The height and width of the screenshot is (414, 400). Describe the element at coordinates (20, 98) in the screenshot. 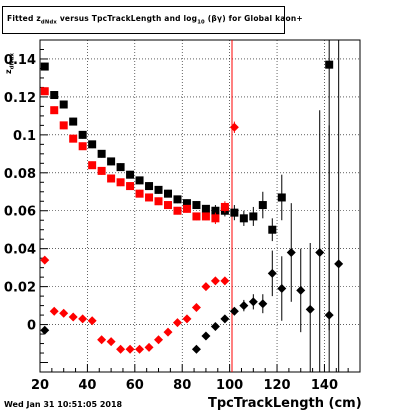

I see `y-tick-label: 0.12` at that location.